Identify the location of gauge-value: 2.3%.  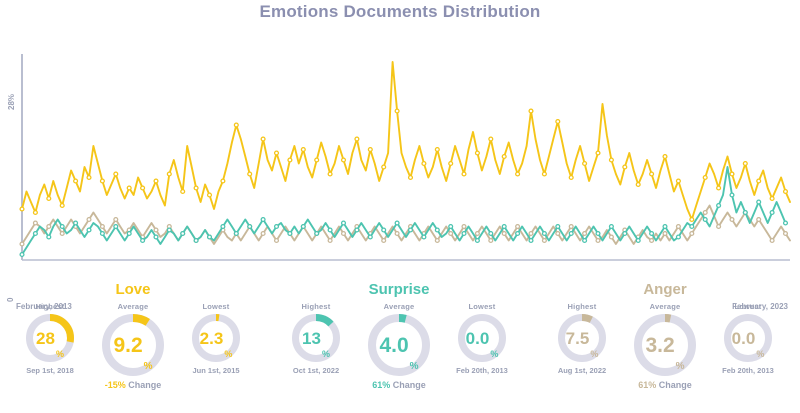
(216, 338).